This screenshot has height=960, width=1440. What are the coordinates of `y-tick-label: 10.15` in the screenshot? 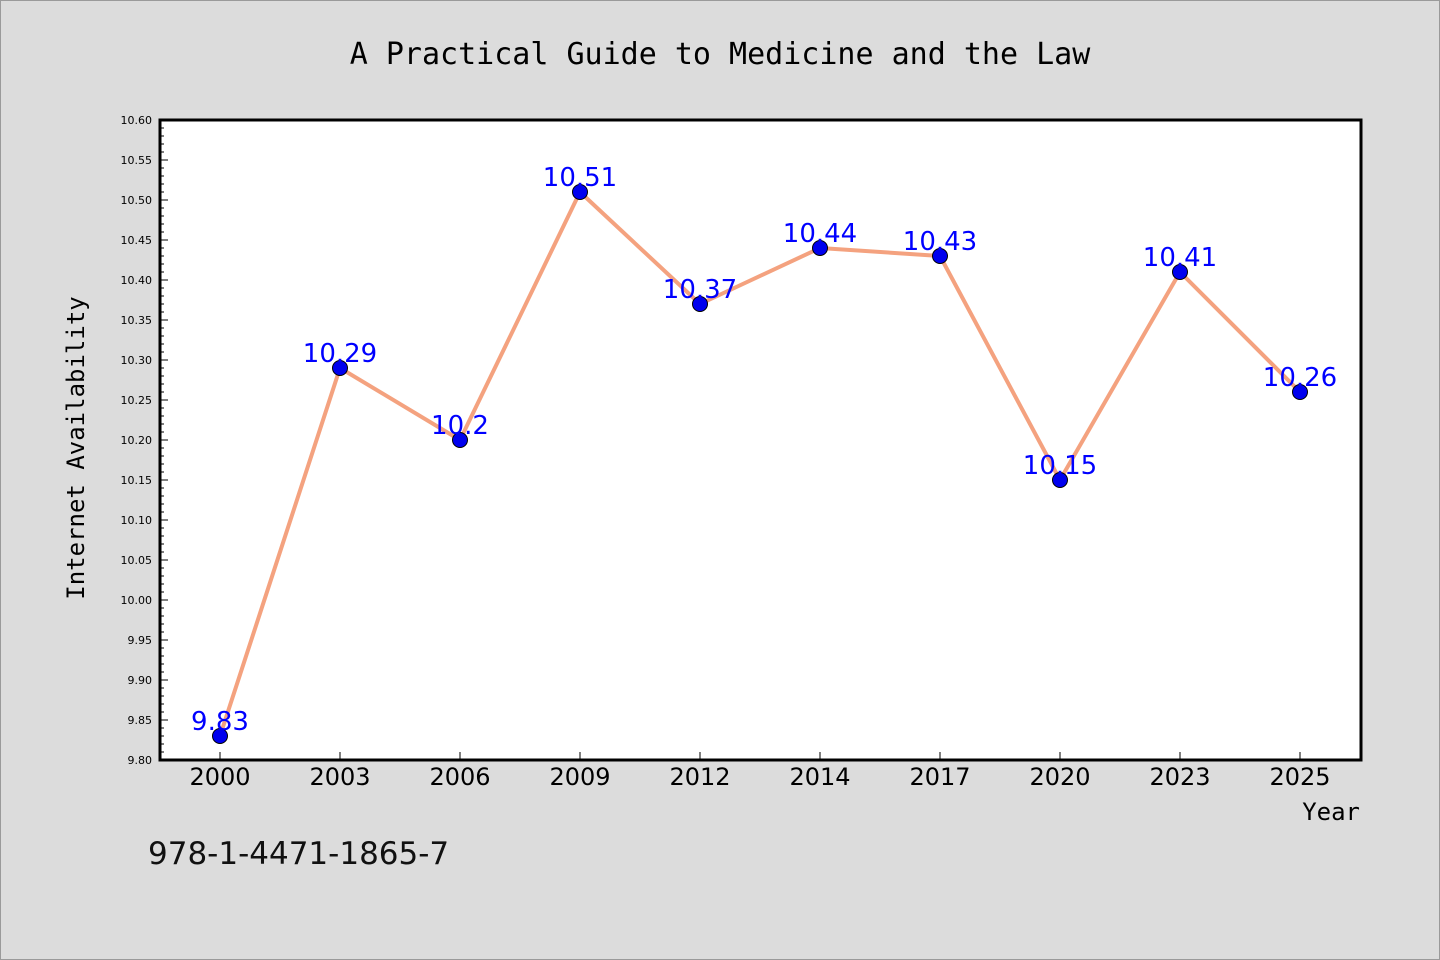 It's located at (137, 480).